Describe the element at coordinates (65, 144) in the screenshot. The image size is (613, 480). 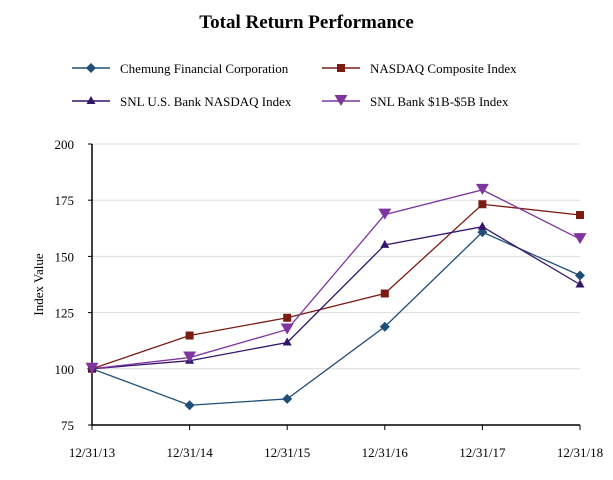
I see `y-tick-label: 200` at that location.